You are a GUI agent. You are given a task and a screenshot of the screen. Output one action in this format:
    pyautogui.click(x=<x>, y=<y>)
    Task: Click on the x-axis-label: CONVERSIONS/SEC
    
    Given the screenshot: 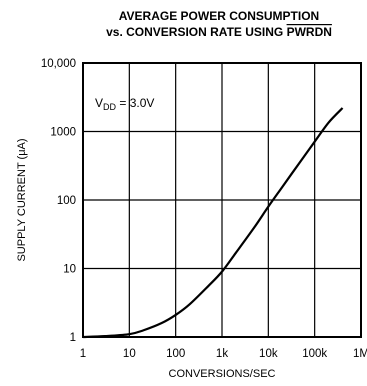 What is the action you would take?
    pyautogui.click(x=222, y=374)
    